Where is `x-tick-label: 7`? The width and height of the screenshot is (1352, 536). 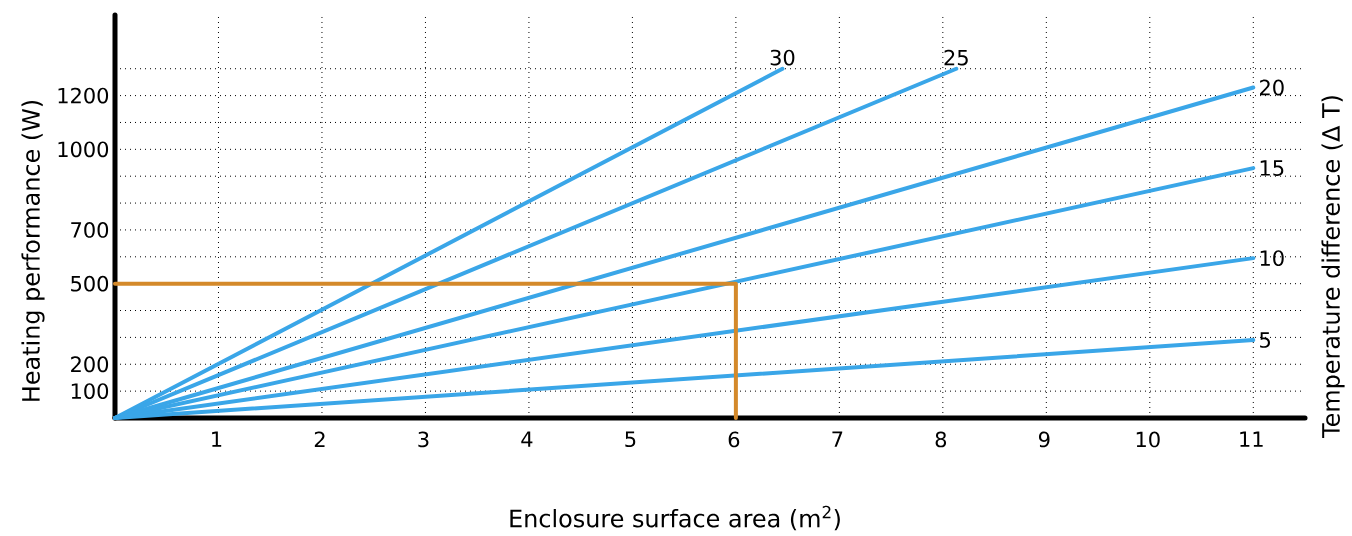
x-tick-label: 7 is located at coordinates (837, 439).